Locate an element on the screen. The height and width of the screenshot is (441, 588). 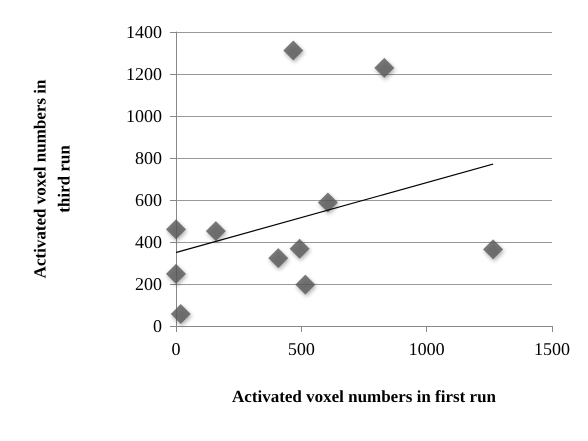
y-tick-label: 600 is located at coordinates (148, 200).